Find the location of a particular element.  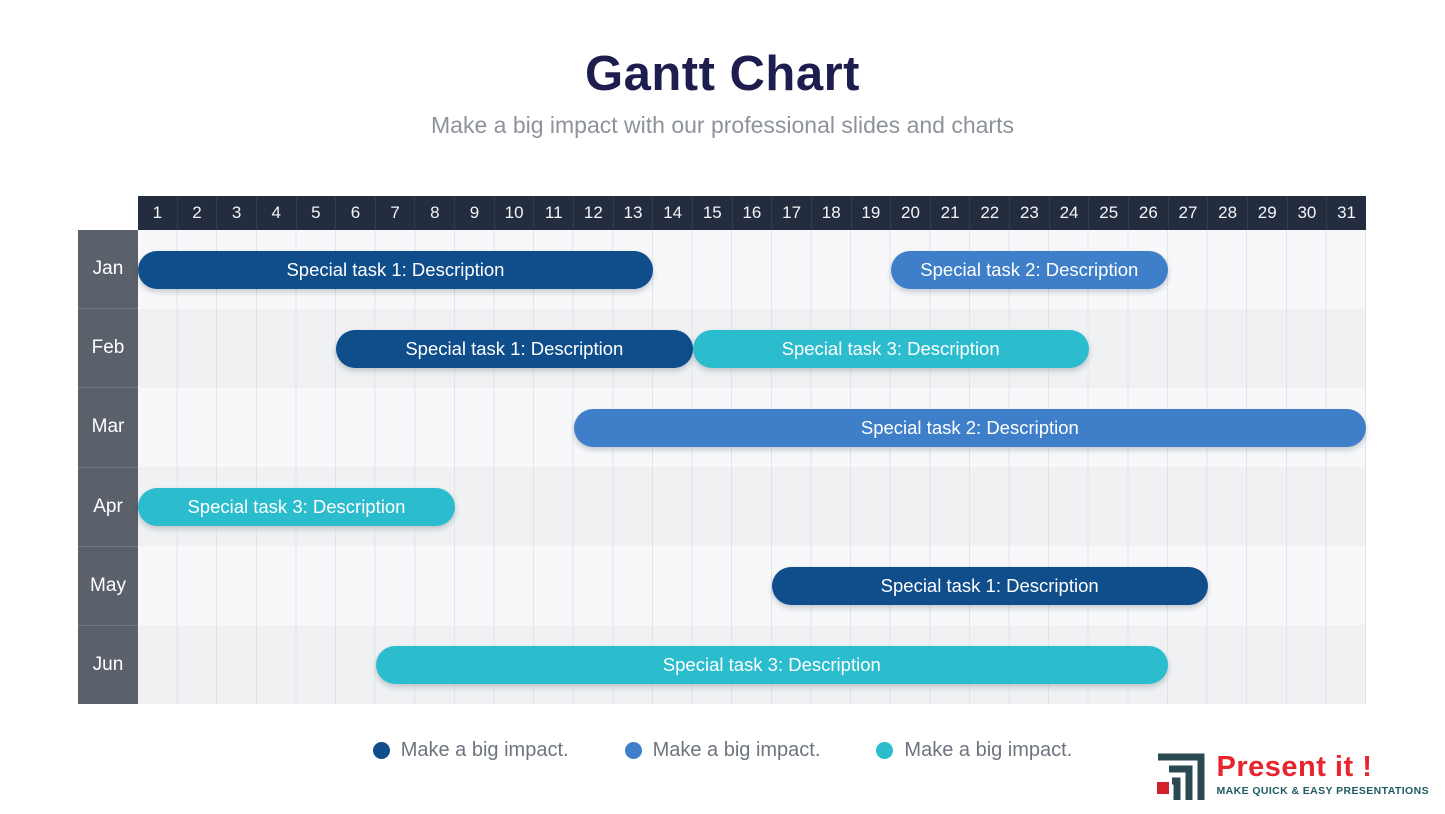

day-header-cell: 16 is located at coordinates (751, 213).